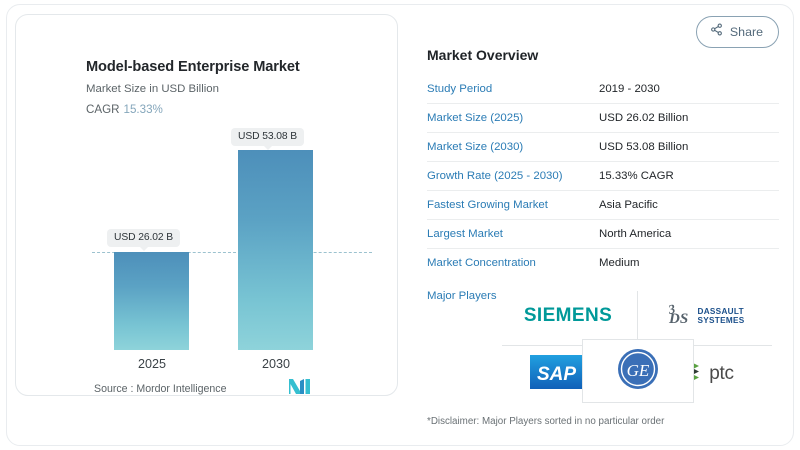 This screenshot has width=800, height=450. I want to click on logo-ge: GE, so click(638, 371).